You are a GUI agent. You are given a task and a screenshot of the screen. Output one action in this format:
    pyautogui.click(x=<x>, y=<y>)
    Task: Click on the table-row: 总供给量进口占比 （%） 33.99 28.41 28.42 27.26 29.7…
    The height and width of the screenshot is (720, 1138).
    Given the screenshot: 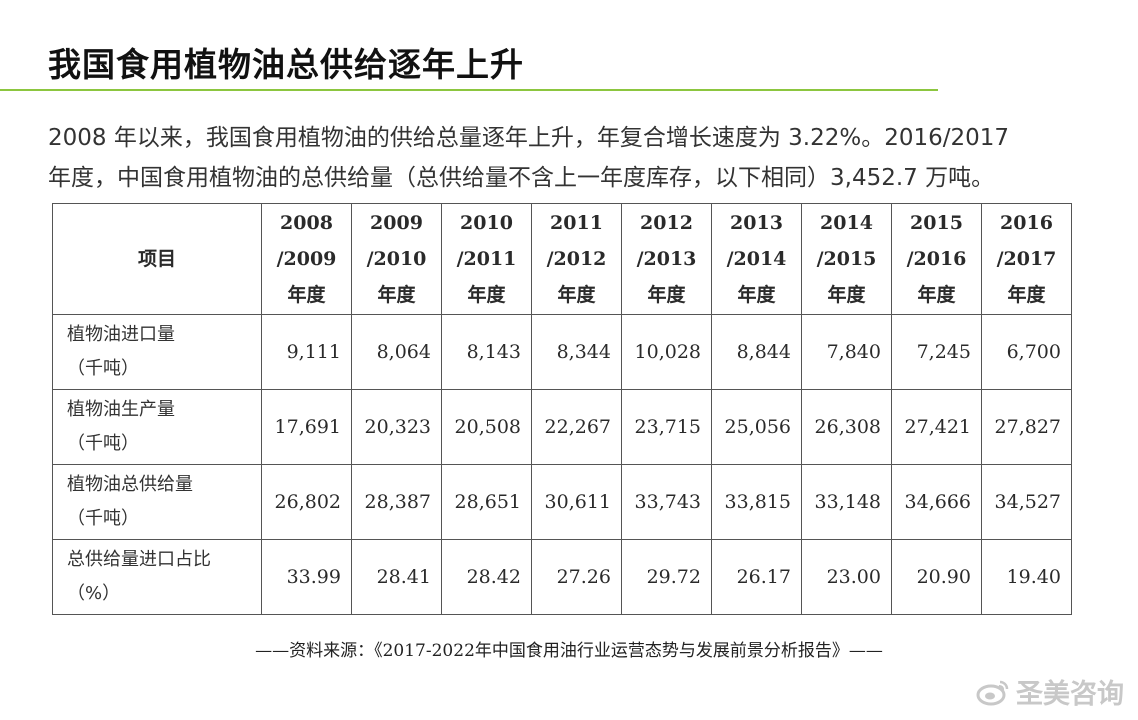 What is the action you would take?
    pyautogui.click(x=562, y=577)
    